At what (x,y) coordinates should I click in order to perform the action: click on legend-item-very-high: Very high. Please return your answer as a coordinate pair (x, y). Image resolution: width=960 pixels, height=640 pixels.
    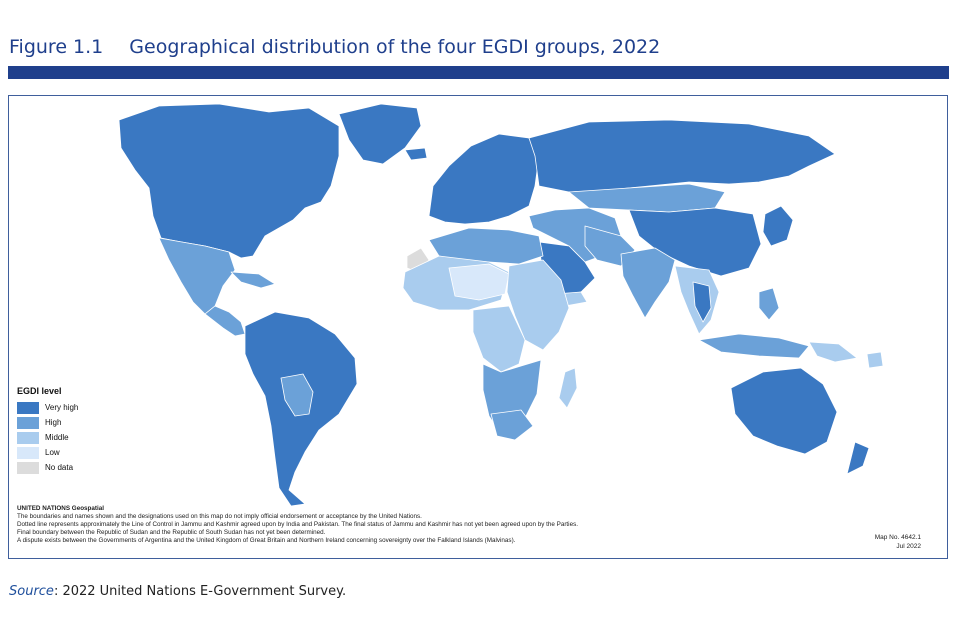
    Looking at the image, I should click on (47, 407).